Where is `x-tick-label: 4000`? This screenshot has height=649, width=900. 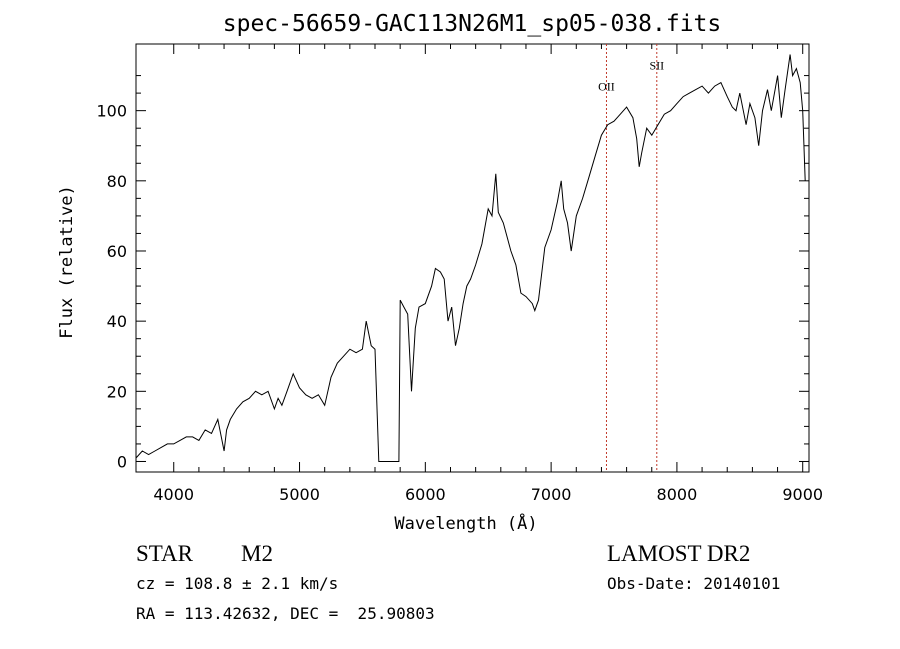
x-tick-label: 4000 is located at coordinates (173, 494).